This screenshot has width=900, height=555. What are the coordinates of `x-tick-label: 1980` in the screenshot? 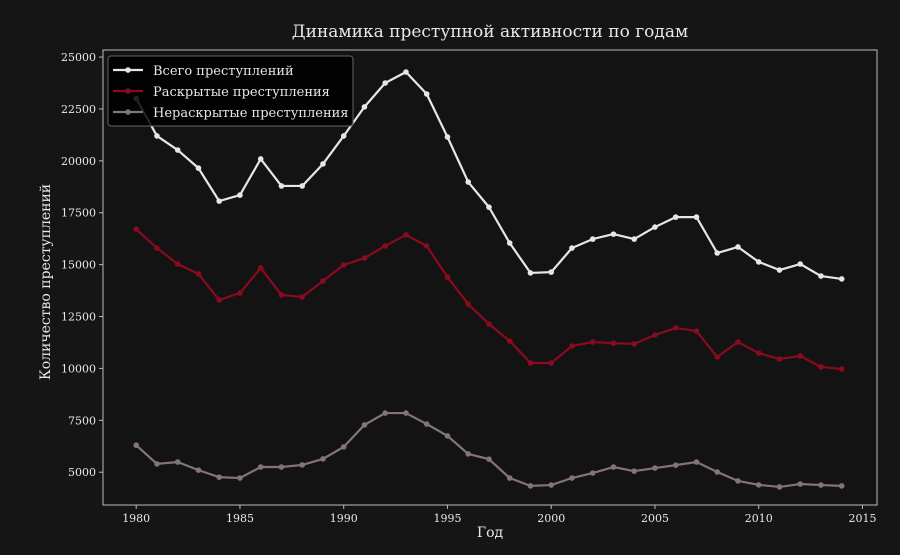 It's located at (136, 518).